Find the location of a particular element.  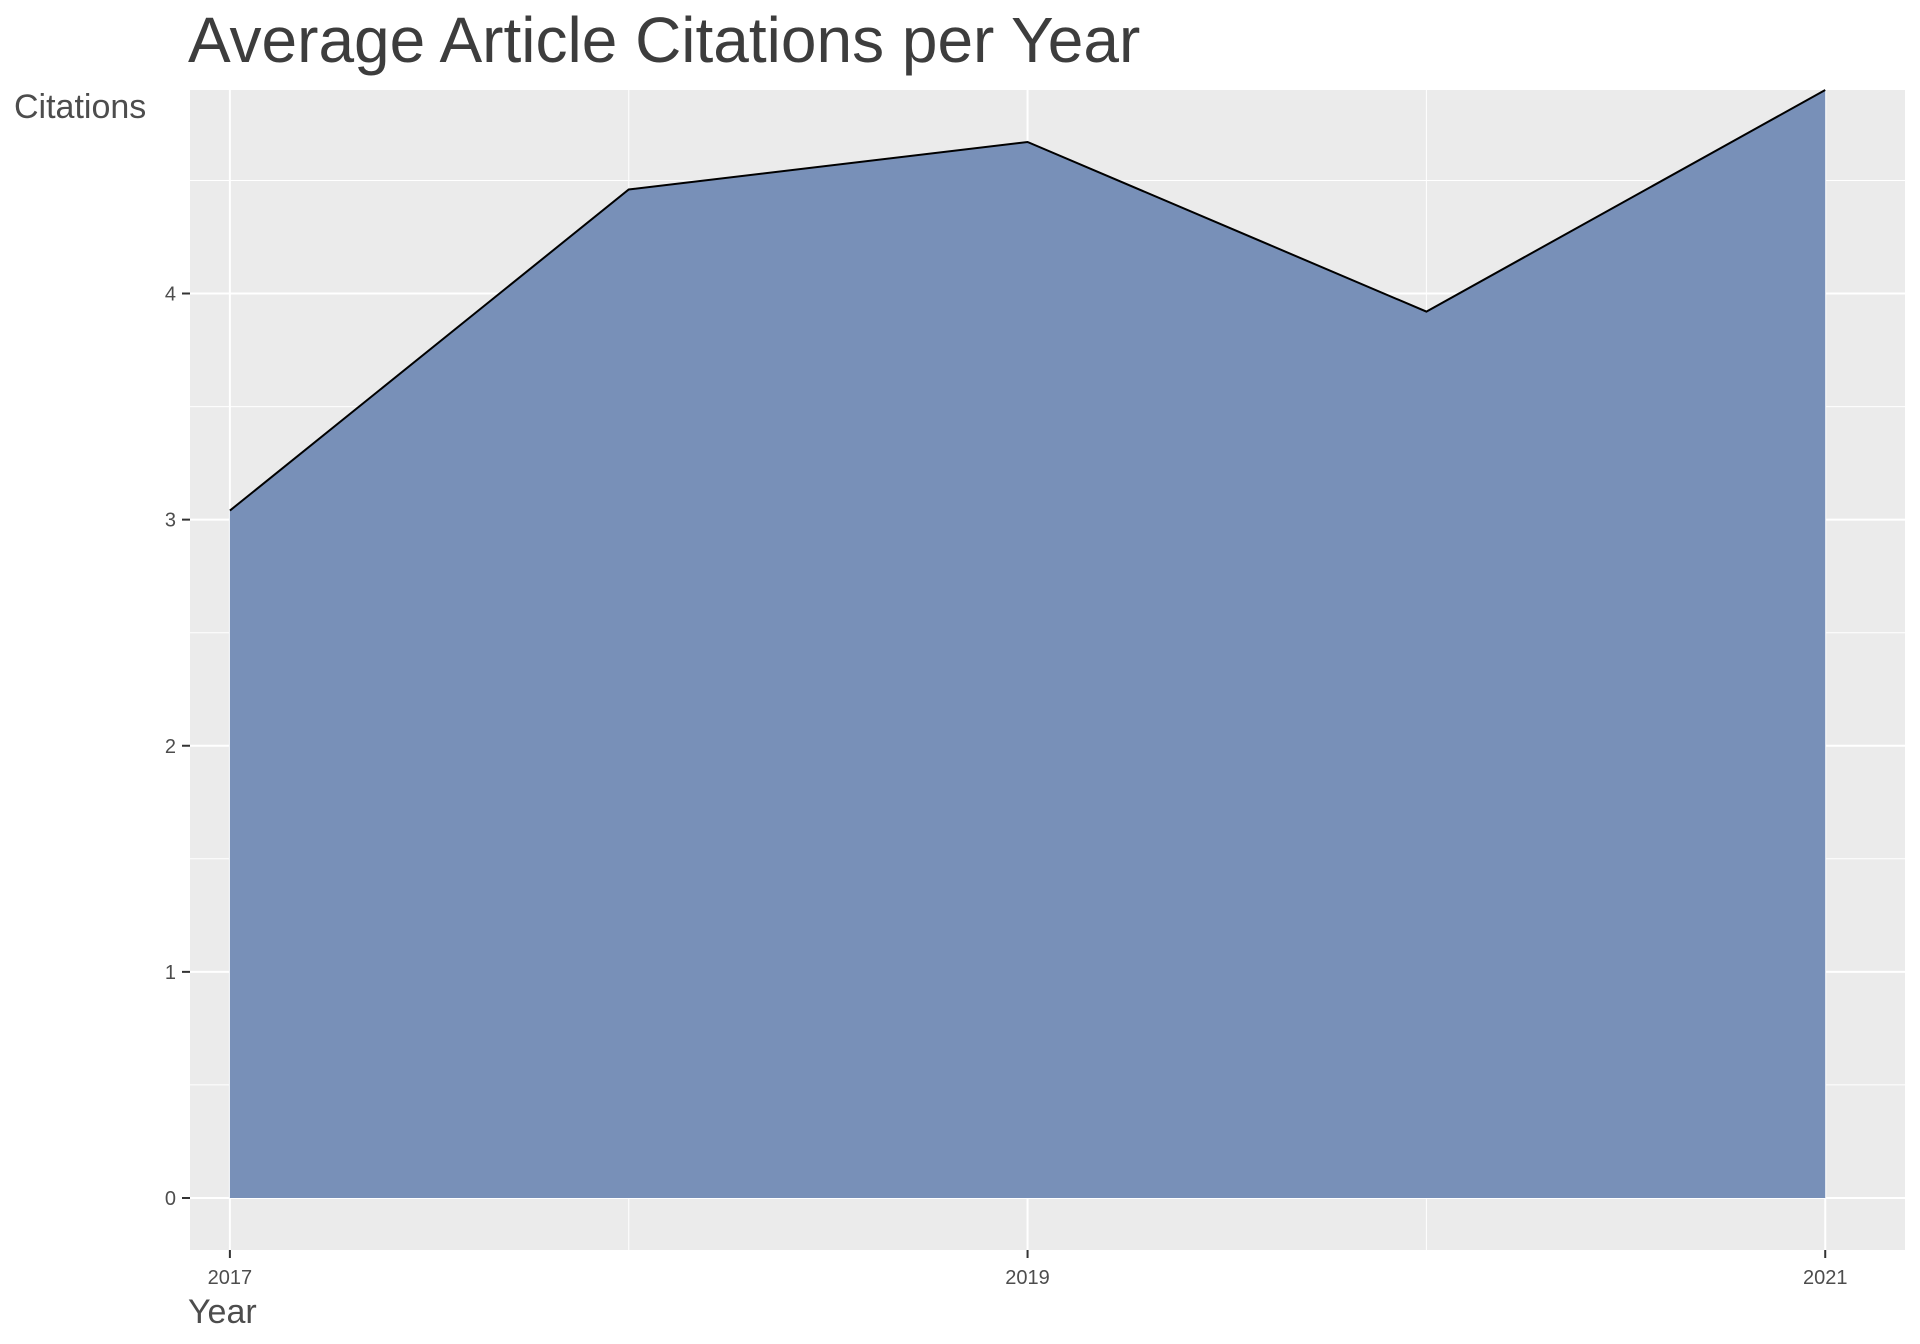

y-tick-label: 4 is located at coordinates (170, 295).